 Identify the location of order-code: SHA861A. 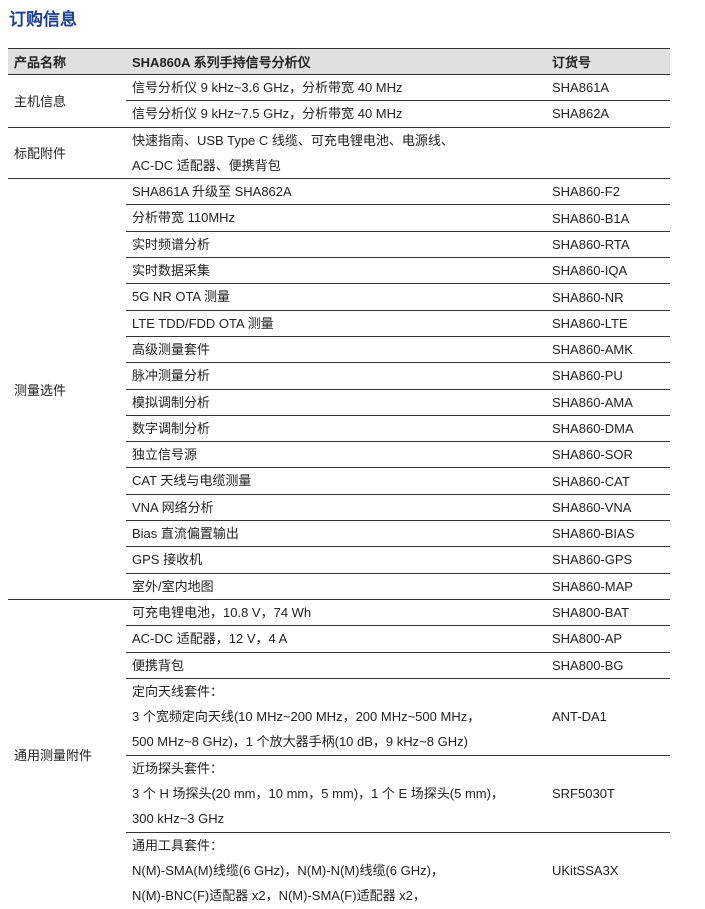
(581, 88).